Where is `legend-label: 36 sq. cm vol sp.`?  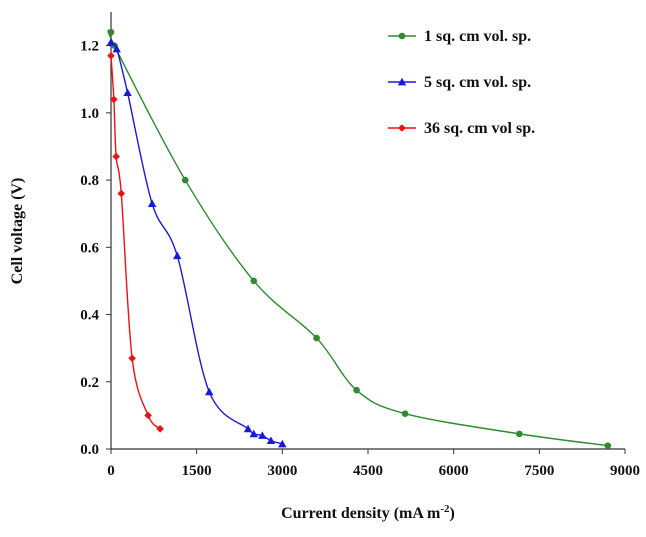 legend-label: 36 sq. cm vol sp. is located at coordinates (479, 128).